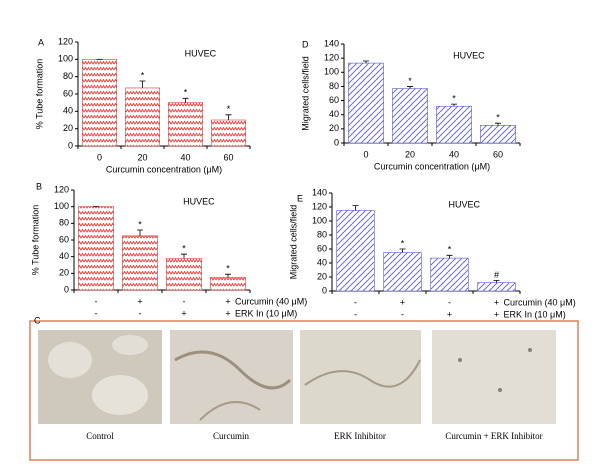 The height and width of the screenshot is (469, 600). I want to click on panel-label: D, so click(305, 44).